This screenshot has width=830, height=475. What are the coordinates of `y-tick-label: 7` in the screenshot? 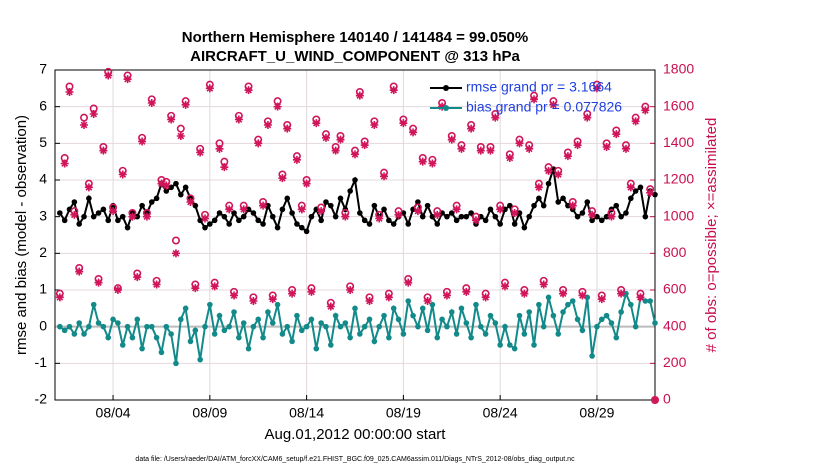 It's located at (43, 69).